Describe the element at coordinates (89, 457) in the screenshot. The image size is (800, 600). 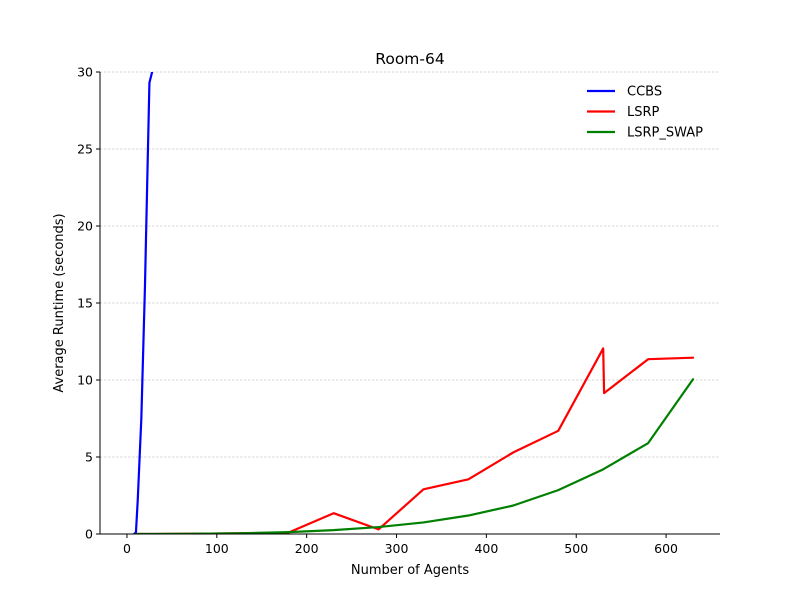
I see `y-tick-label: 5` at that location.